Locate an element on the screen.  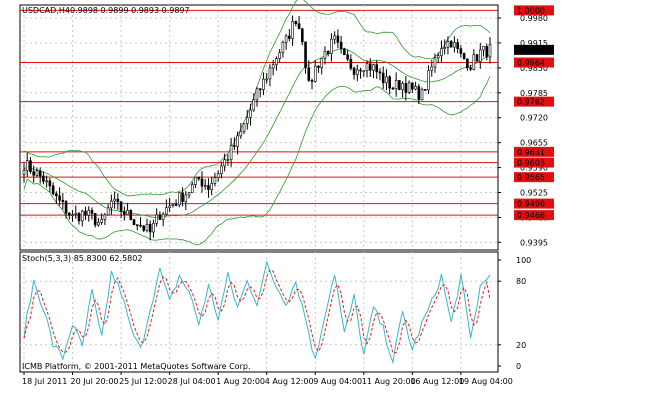
price-tick-label: 0.9525 is located at coordinates (534, 192).